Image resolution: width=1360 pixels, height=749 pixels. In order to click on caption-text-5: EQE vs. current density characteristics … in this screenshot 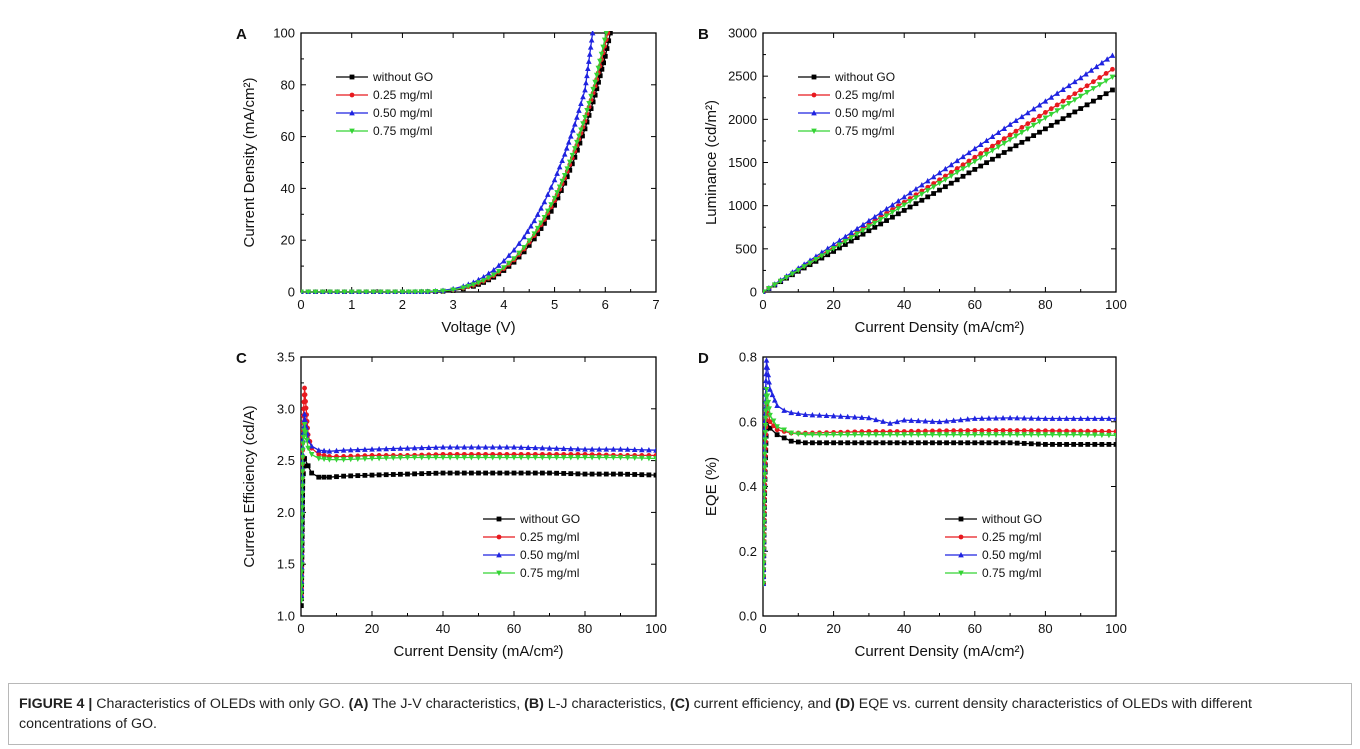, I will do `click(635, 714)`.